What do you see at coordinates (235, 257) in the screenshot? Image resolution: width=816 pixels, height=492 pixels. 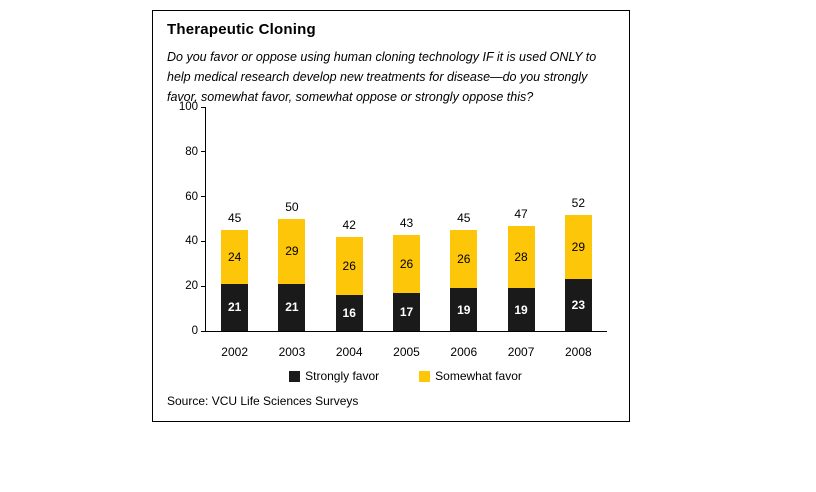 I see `bar-segment-somewhat-favor-2002: 24` at bounding box center [235, 257].